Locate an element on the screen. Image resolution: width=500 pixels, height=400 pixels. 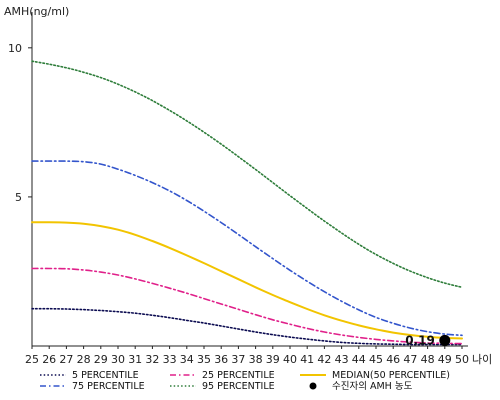
x-axis-title: 나이 is located at coordinates (482, 359).